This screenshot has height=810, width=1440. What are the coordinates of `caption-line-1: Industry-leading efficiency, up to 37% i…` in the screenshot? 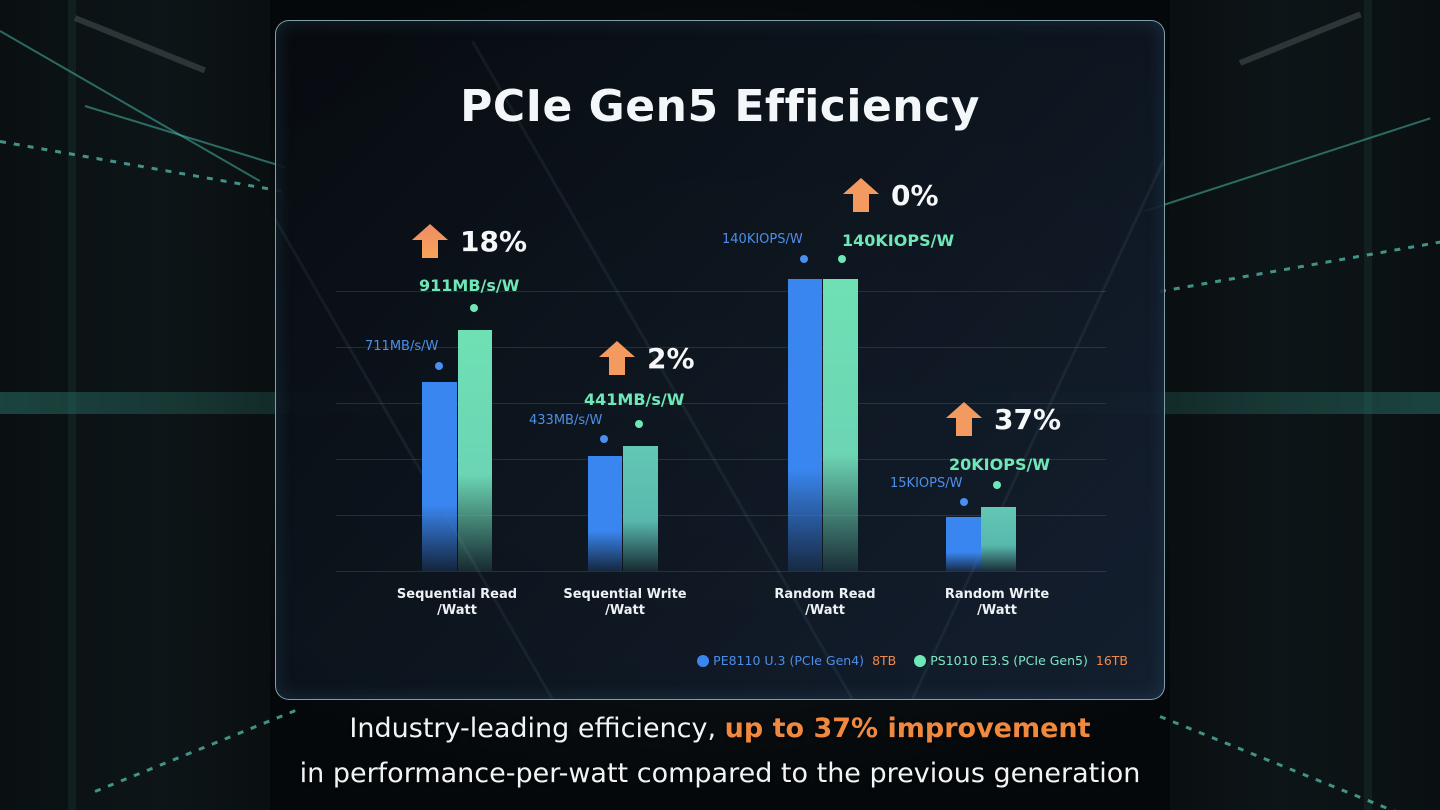 It's located at (720, 728).